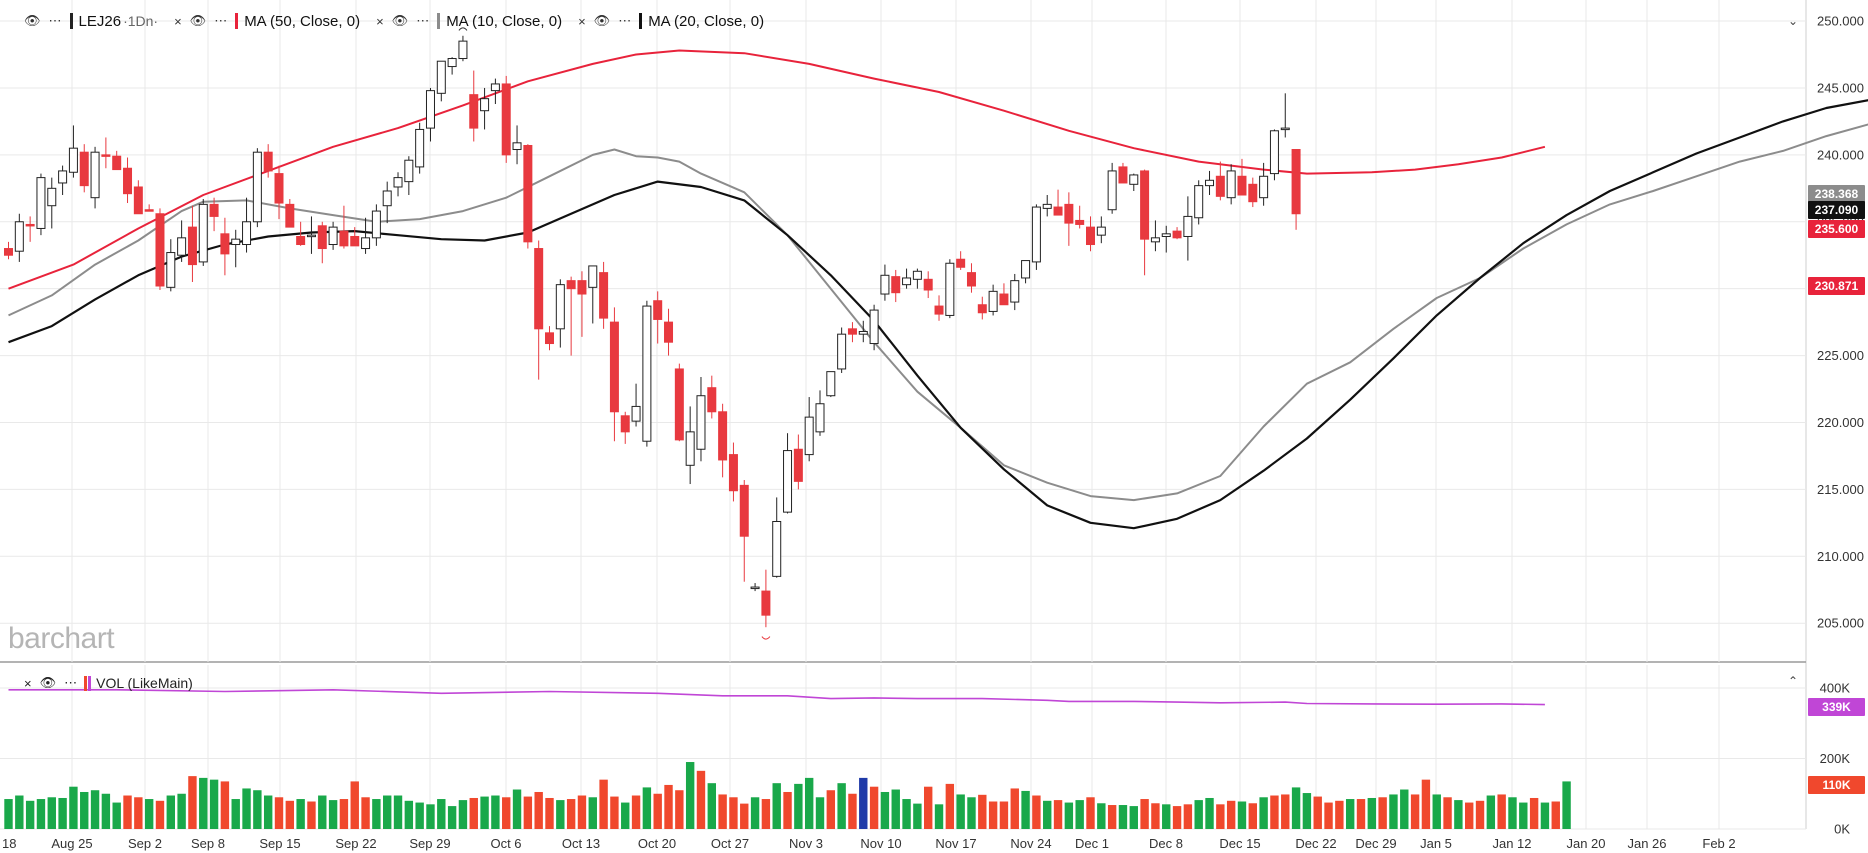 Image resolution: width=1868 pixels, height=853 pixels. I want to click on x-tick-label: Dec 1, so click(1092, 843).